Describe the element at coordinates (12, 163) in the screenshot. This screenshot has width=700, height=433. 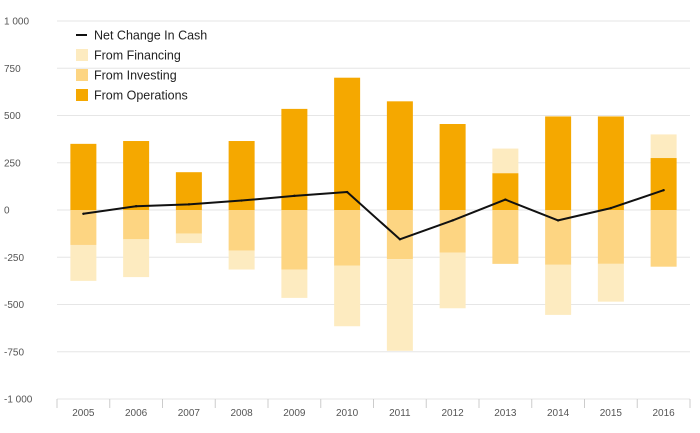
I see `y-tick-label: 250` at that location.